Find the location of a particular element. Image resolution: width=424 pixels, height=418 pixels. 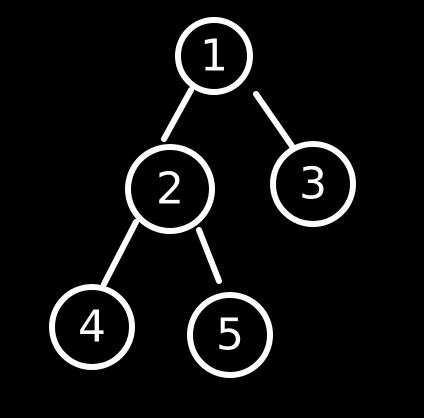

node-label-1: 1 is located at coordinates (214, 56).